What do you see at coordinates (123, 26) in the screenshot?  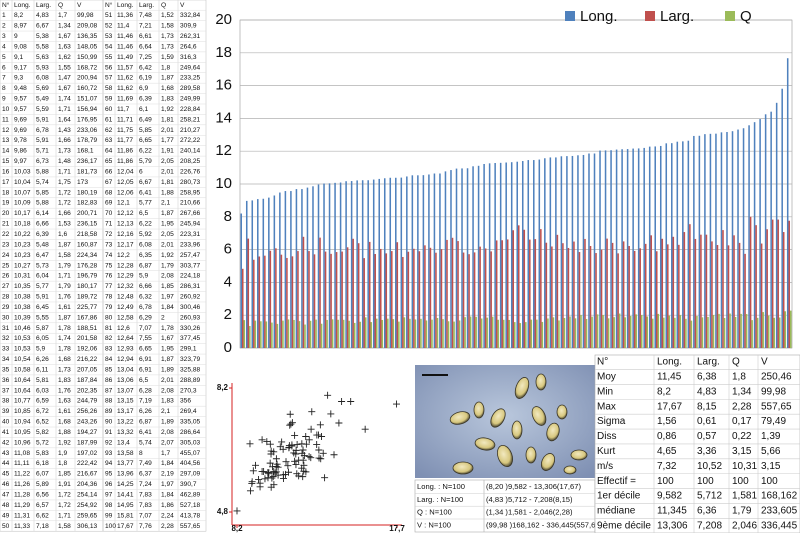 I see `table-cell: 11,4` at bounding box center [123, 26].